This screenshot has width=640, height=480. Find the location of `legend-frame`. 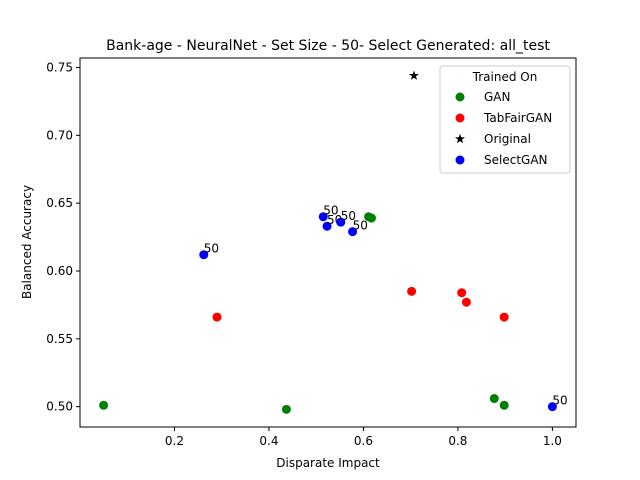

legend-frame is located at coordinates (505, 119).